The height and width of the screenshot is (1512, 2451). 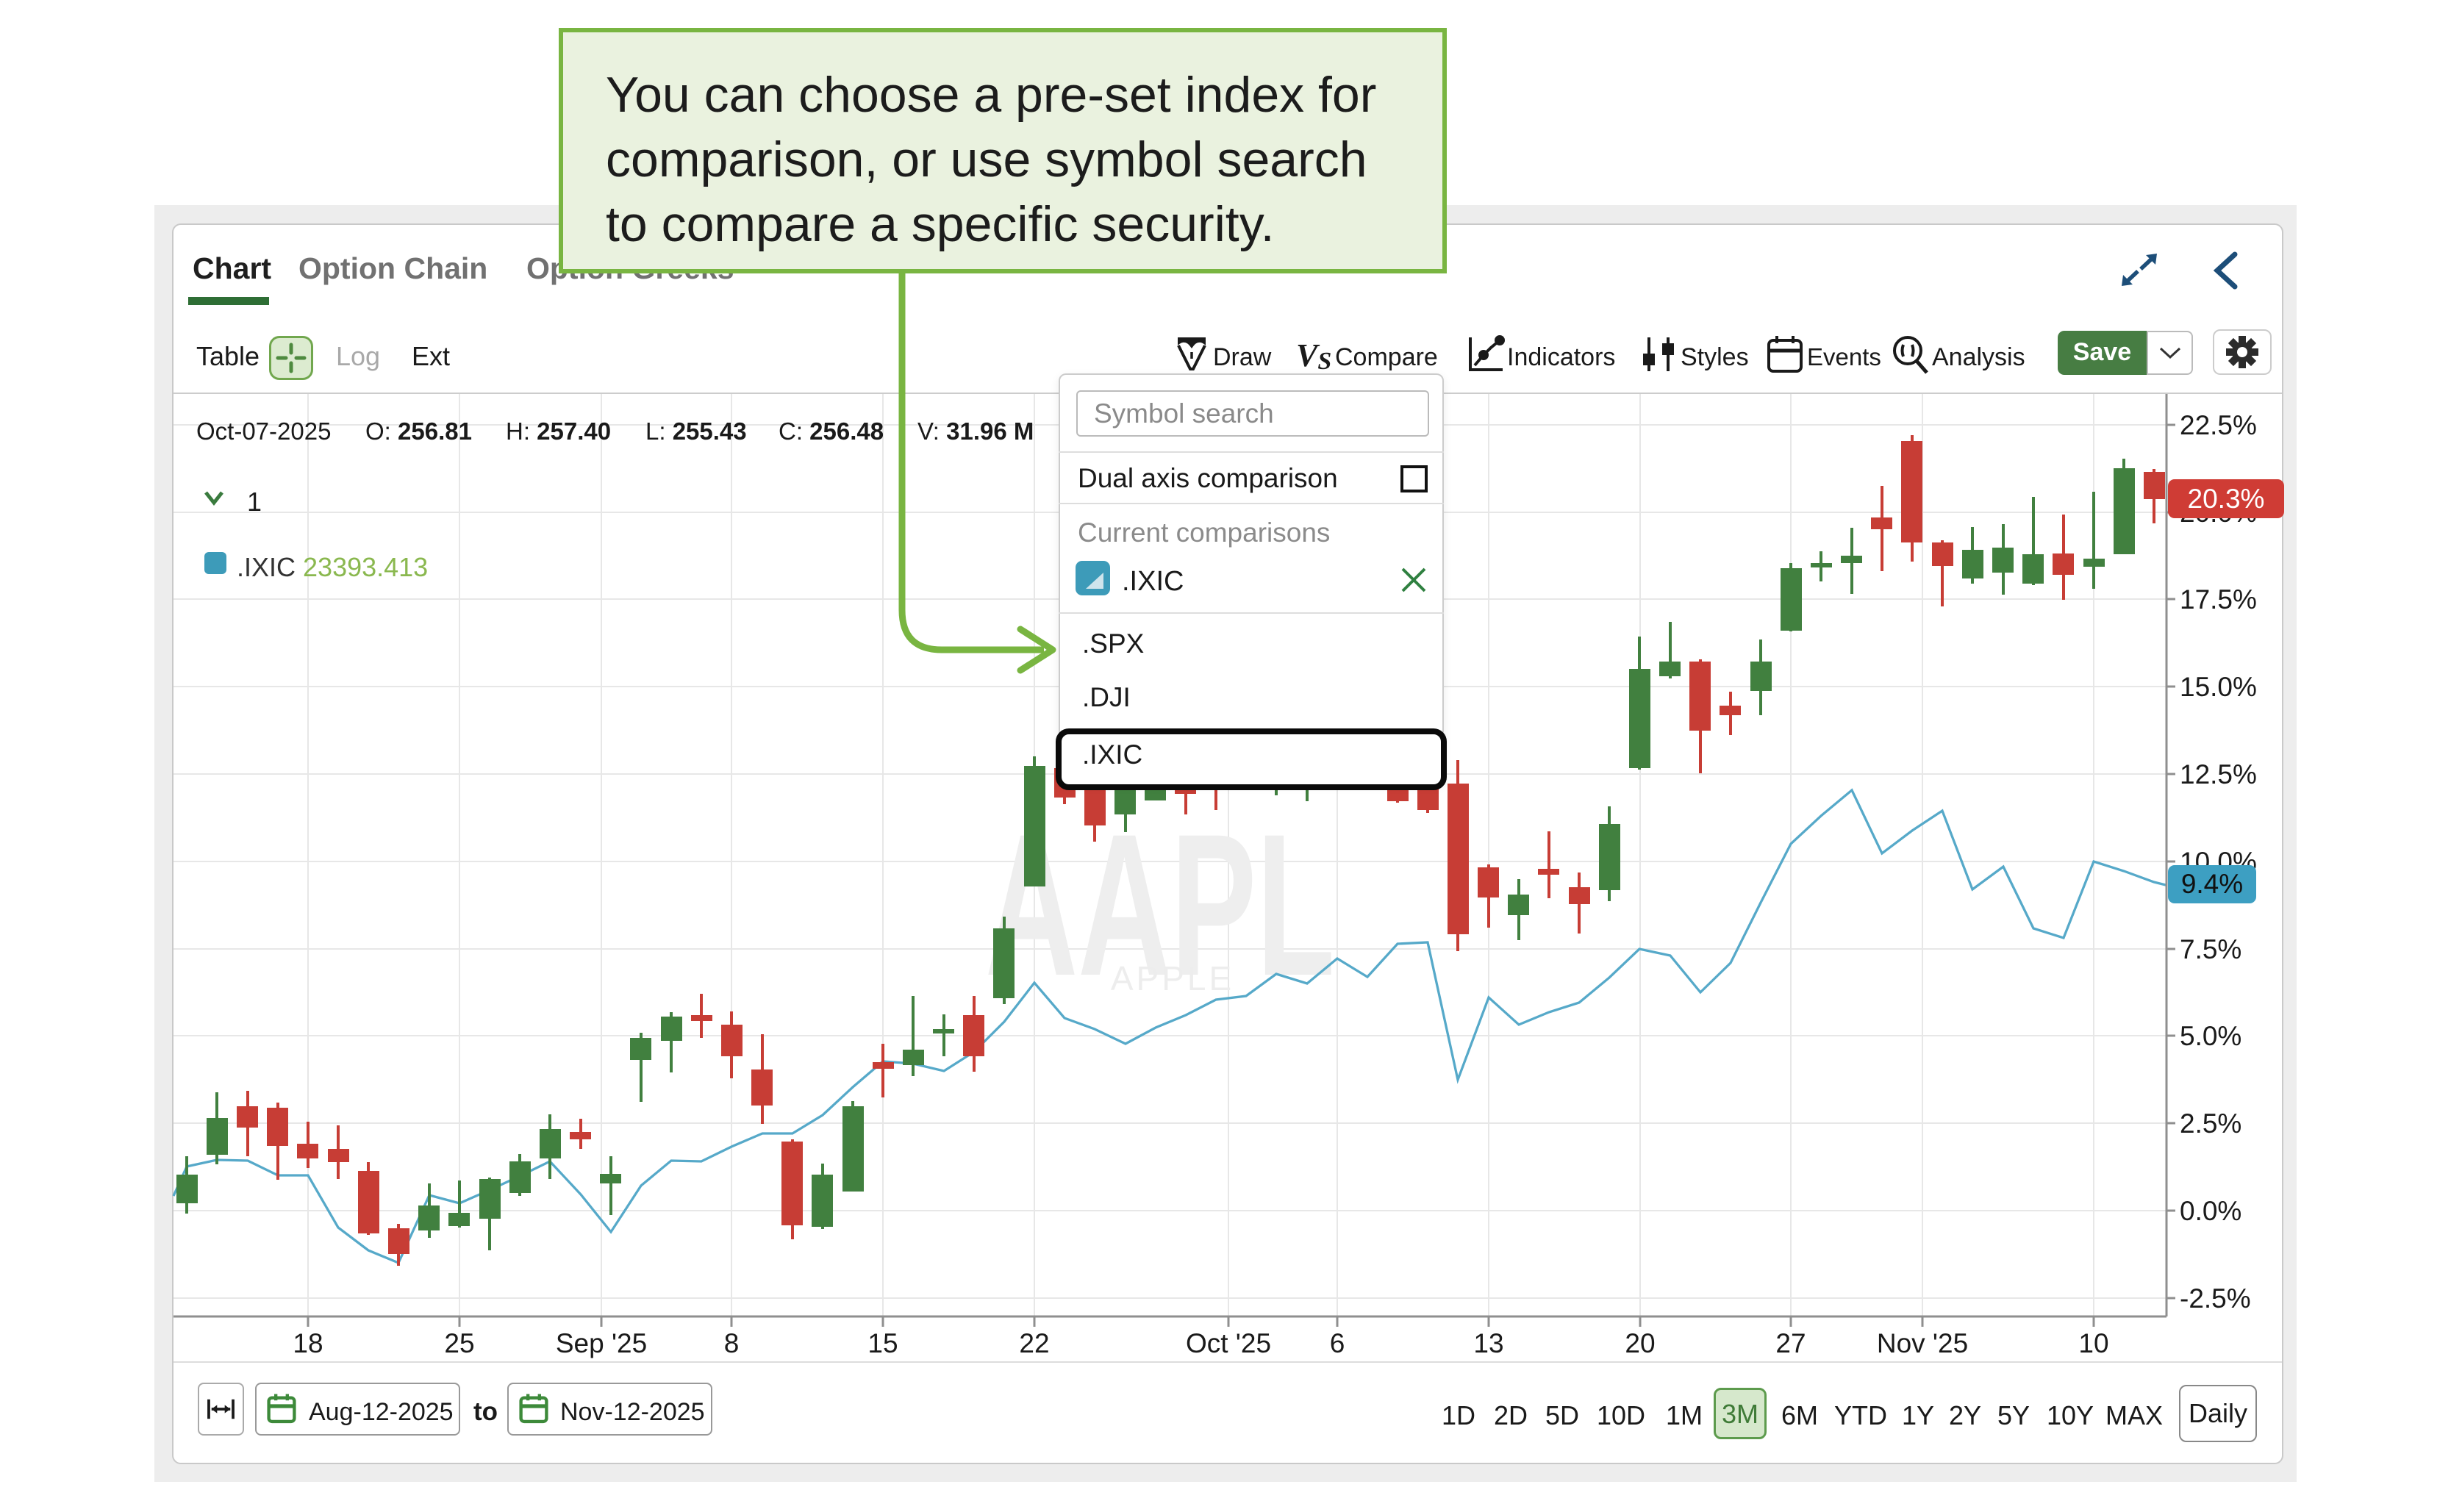 I want to click on svg-text: APPLE, so click(x=1172, y=978).